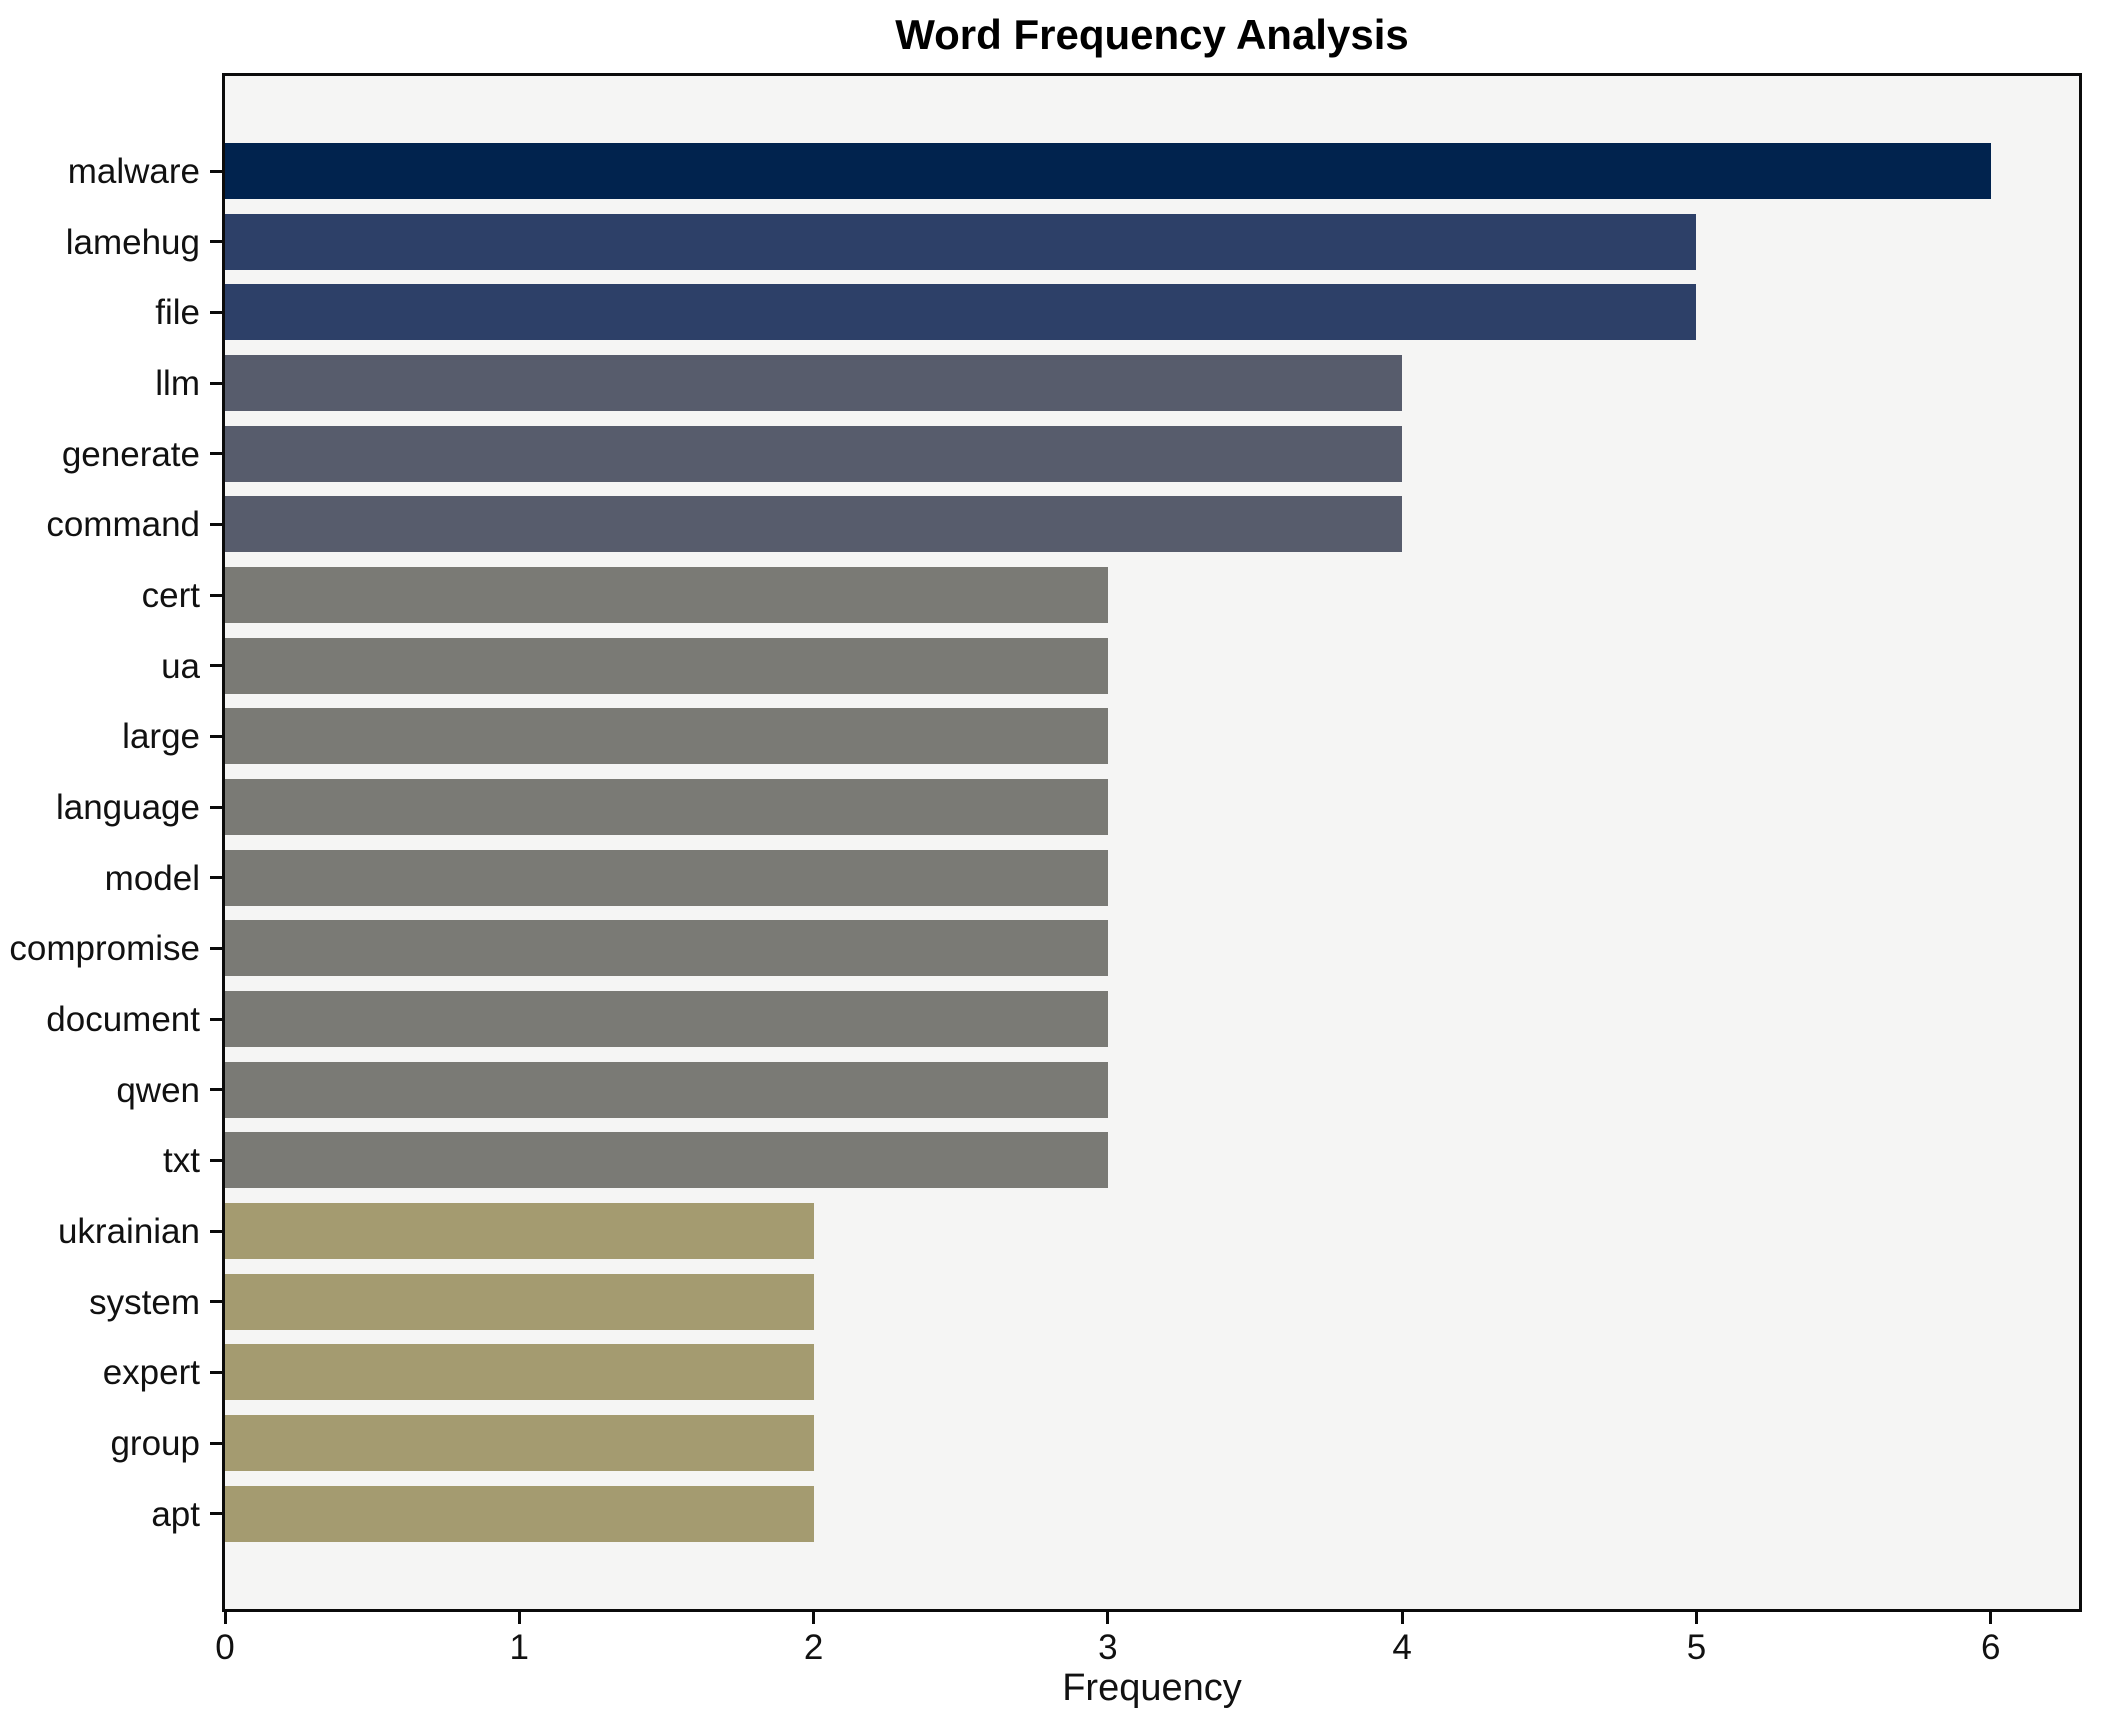  Describe the element at coordinates (123, 1020) in the screenshot. I see `y-tick-label-document: document` at that location.